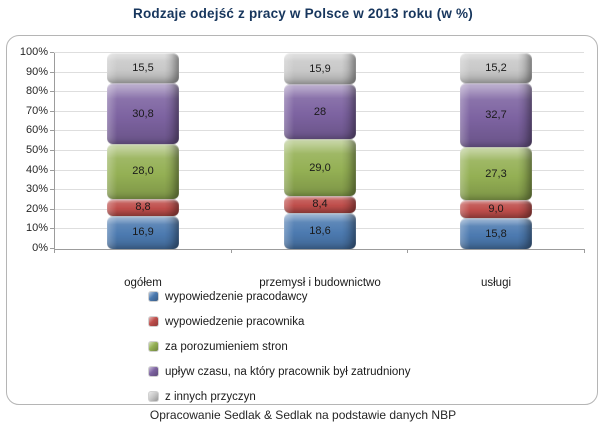 This screenshot has width=606, height=427. What do you see at coordinates (36, 150) in the screenshot?
I see `y-axis-tick-label: 50%` at bounding box center [36, 150].